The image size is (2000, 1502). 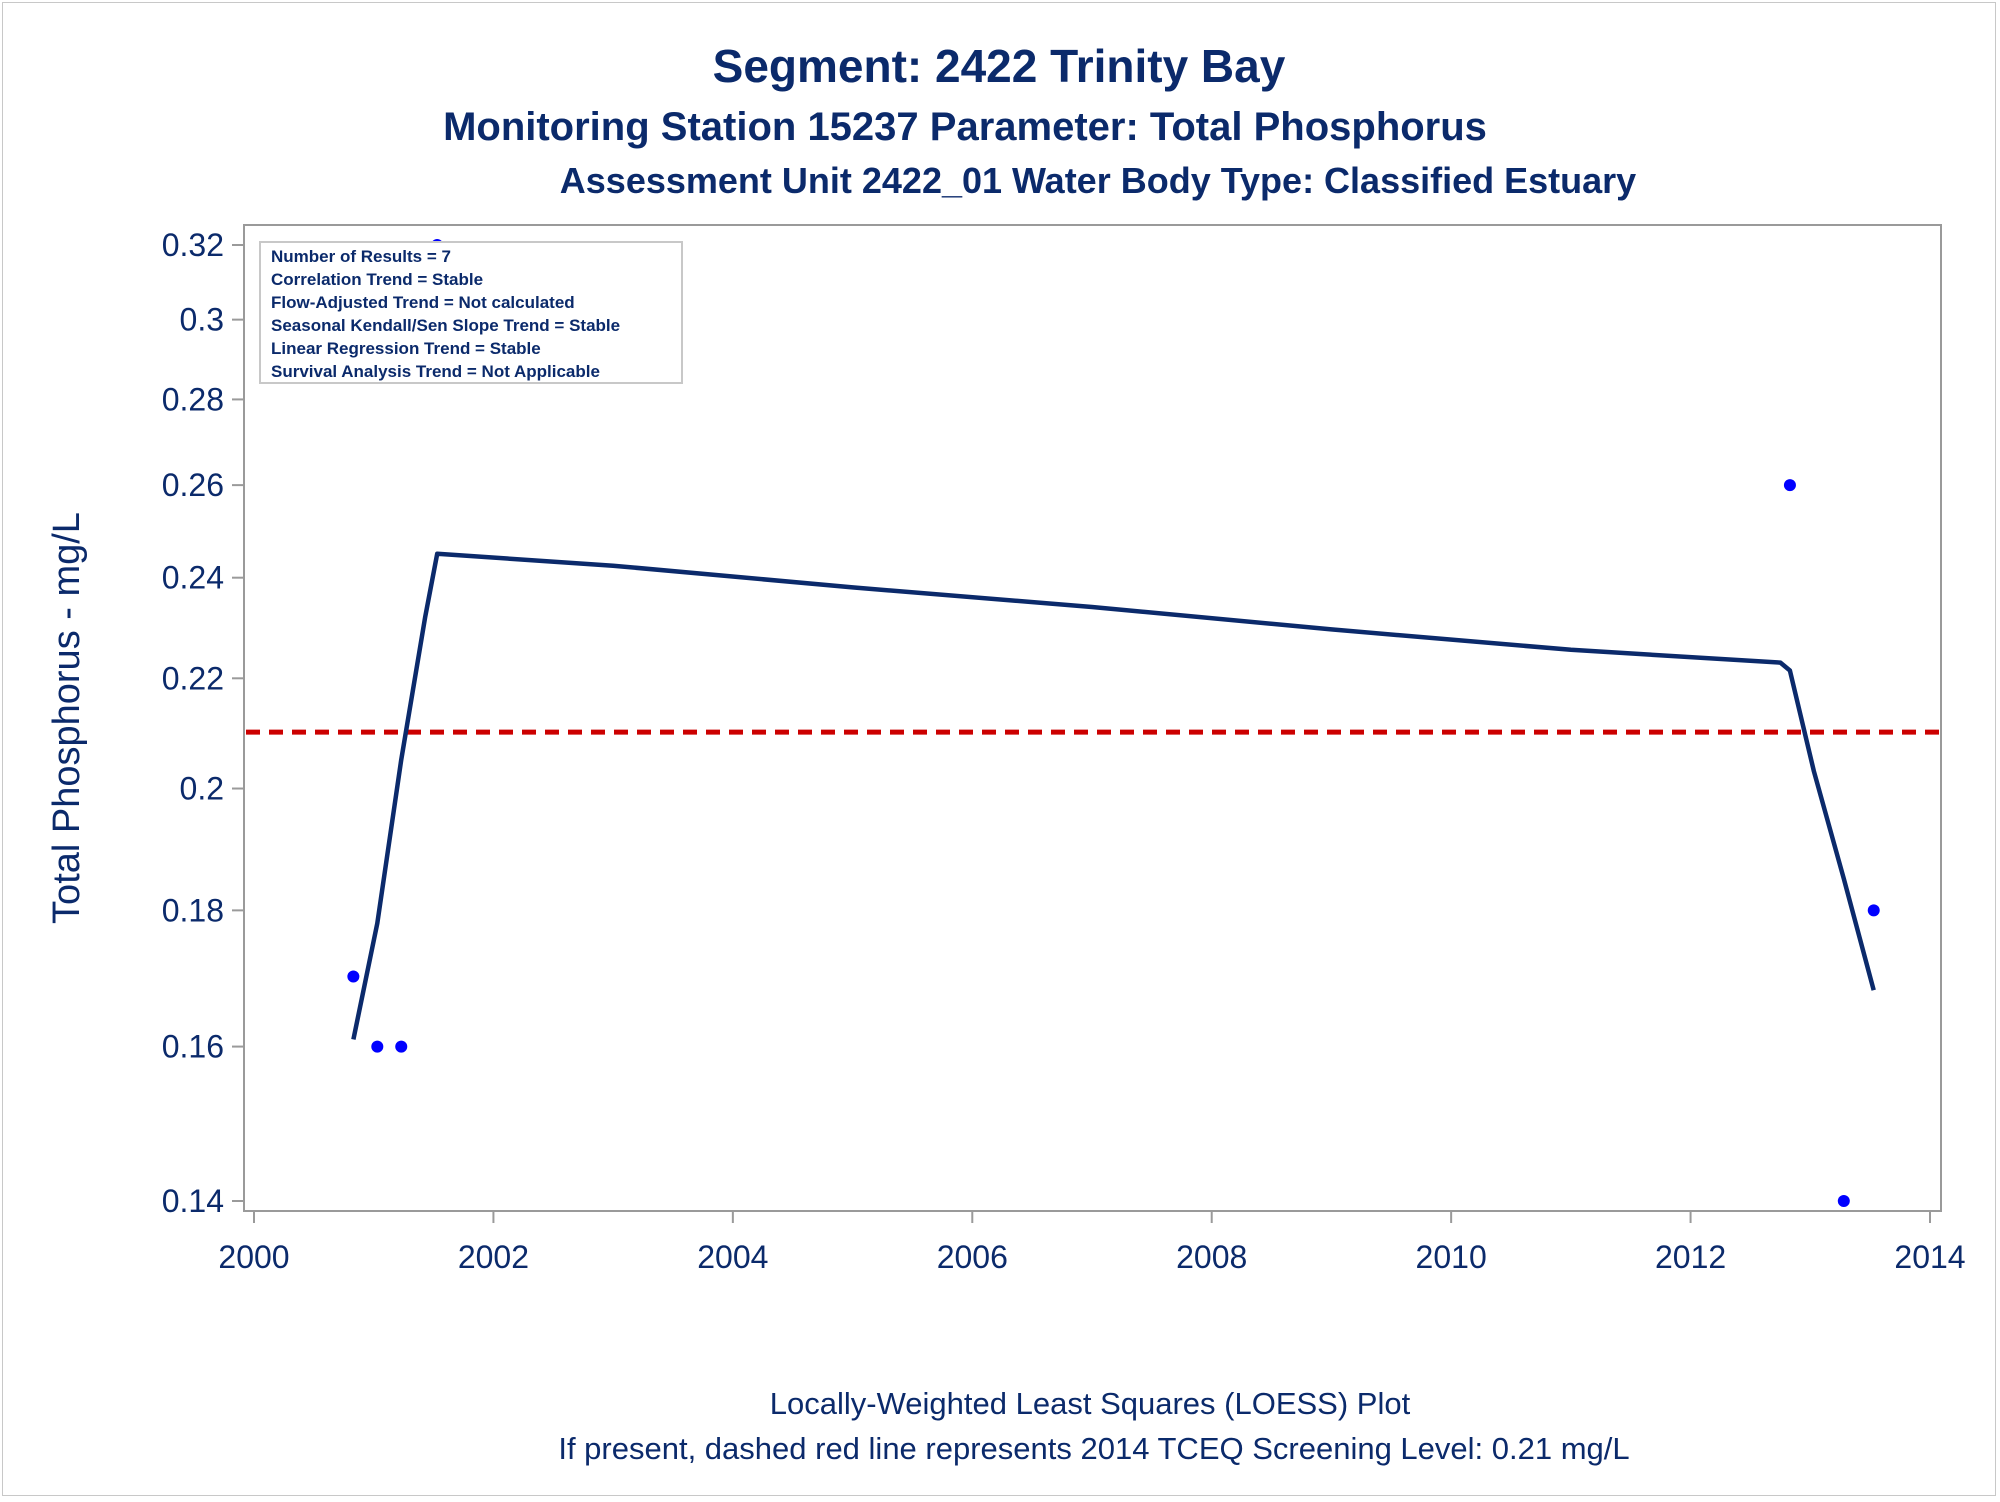 I want to click on y-tick-label: 0.14, so click(x=193, y=1201).